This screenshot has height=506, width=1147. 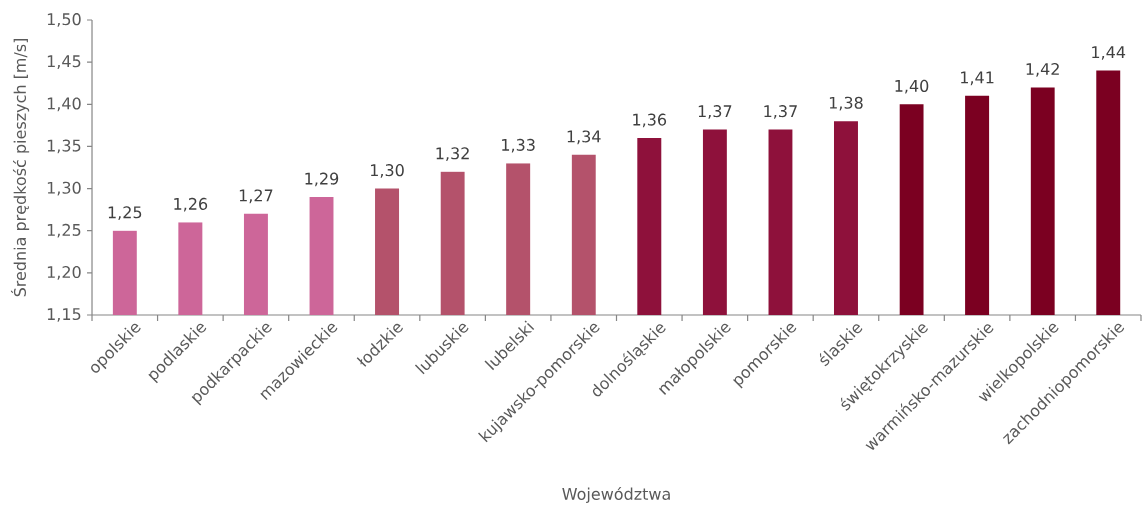 What do you see at coordinates (322, 179) in the screenshot?
I see `data-label: 1,29` at bounding box center [322, 179].